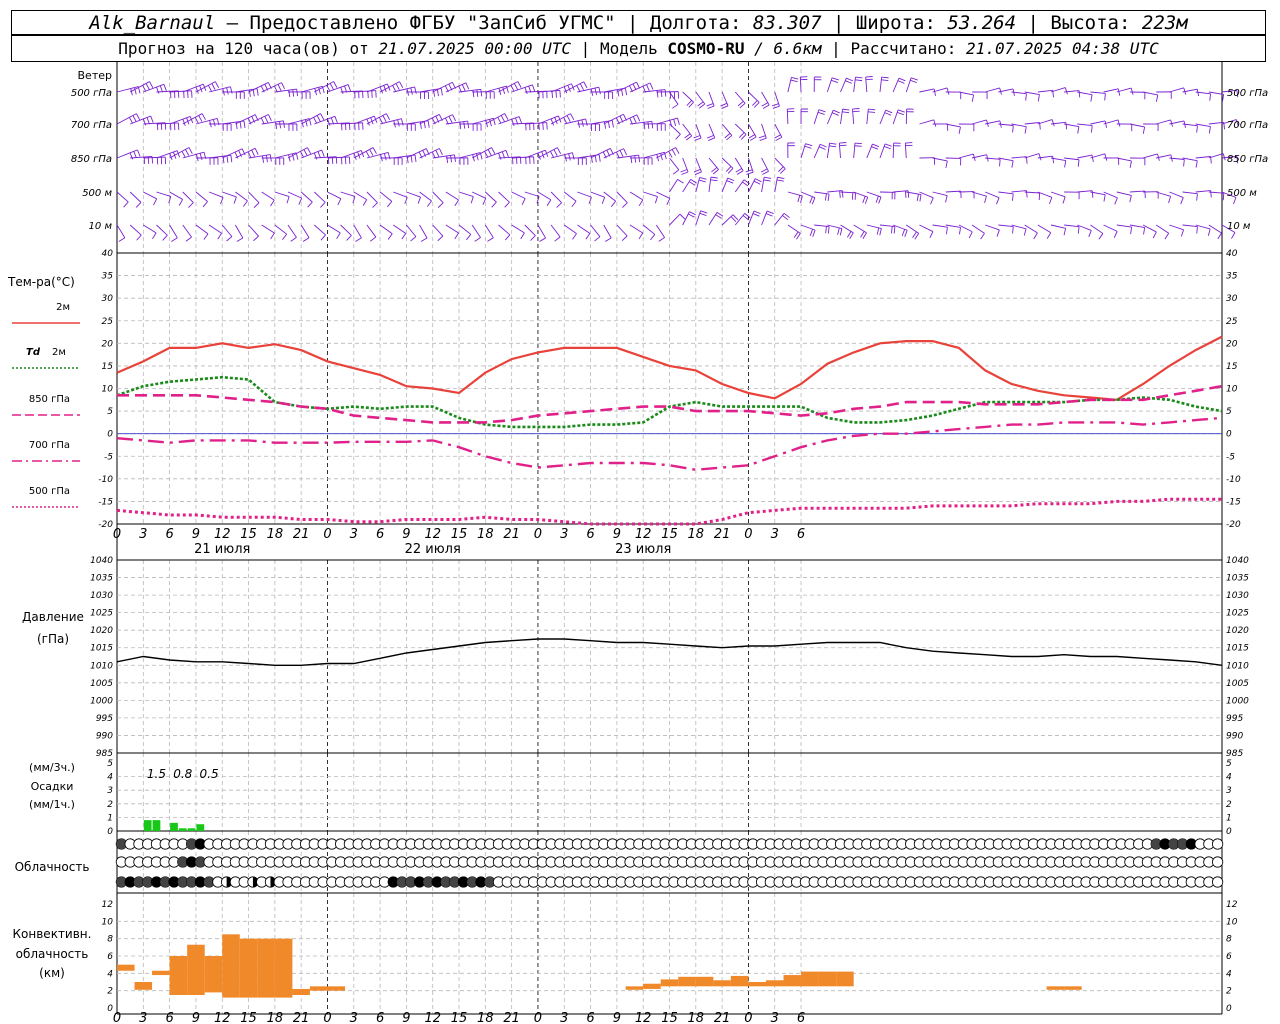 This screenshot has height=1024, width=1280. I want to click on cloud-fill, so click(147, 882).